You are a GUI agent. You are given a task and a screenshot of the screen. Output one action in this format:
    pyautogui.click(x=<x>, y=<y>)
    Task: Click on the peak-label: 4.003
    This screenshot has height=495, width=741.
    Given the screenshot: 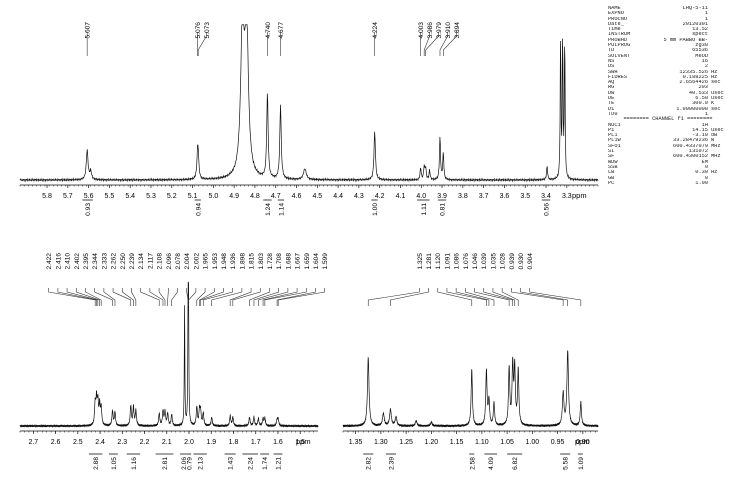 What is the action you would take?
    pyautogui.click(x=421, y=30)
    